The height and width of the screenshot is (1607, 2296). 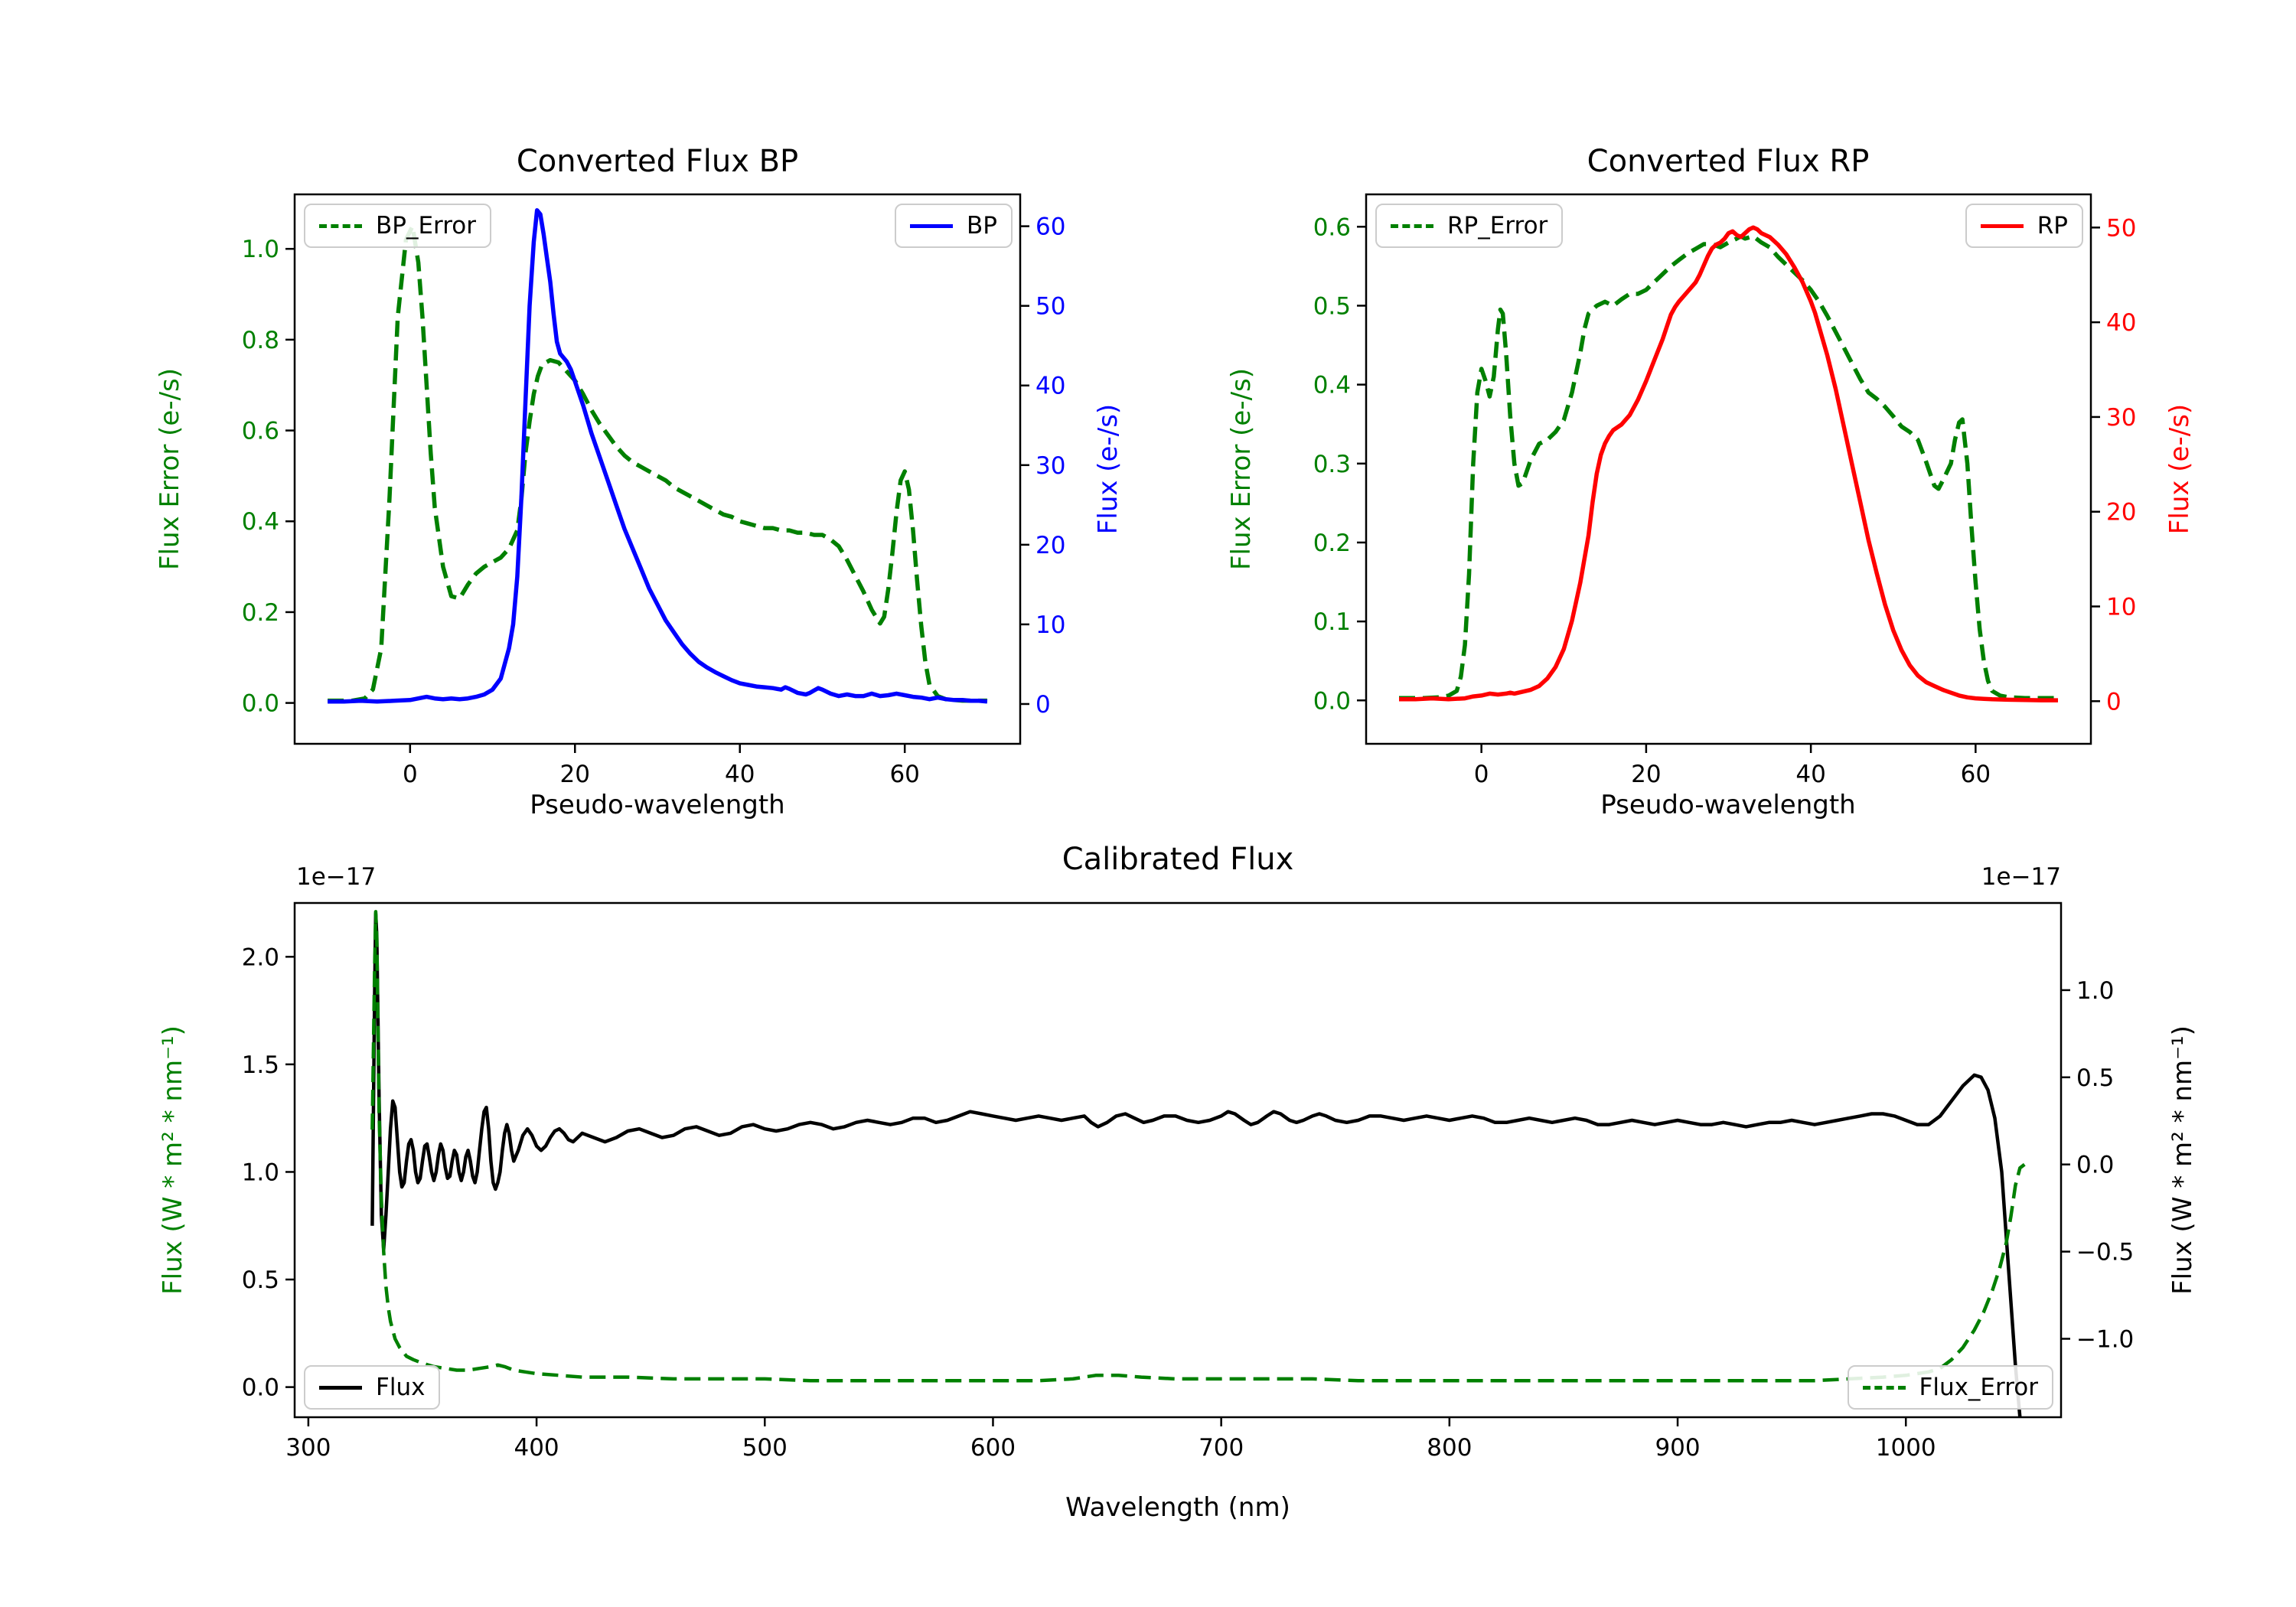 I want to click on bp-error-legend-line, so click(x=340, y=225).